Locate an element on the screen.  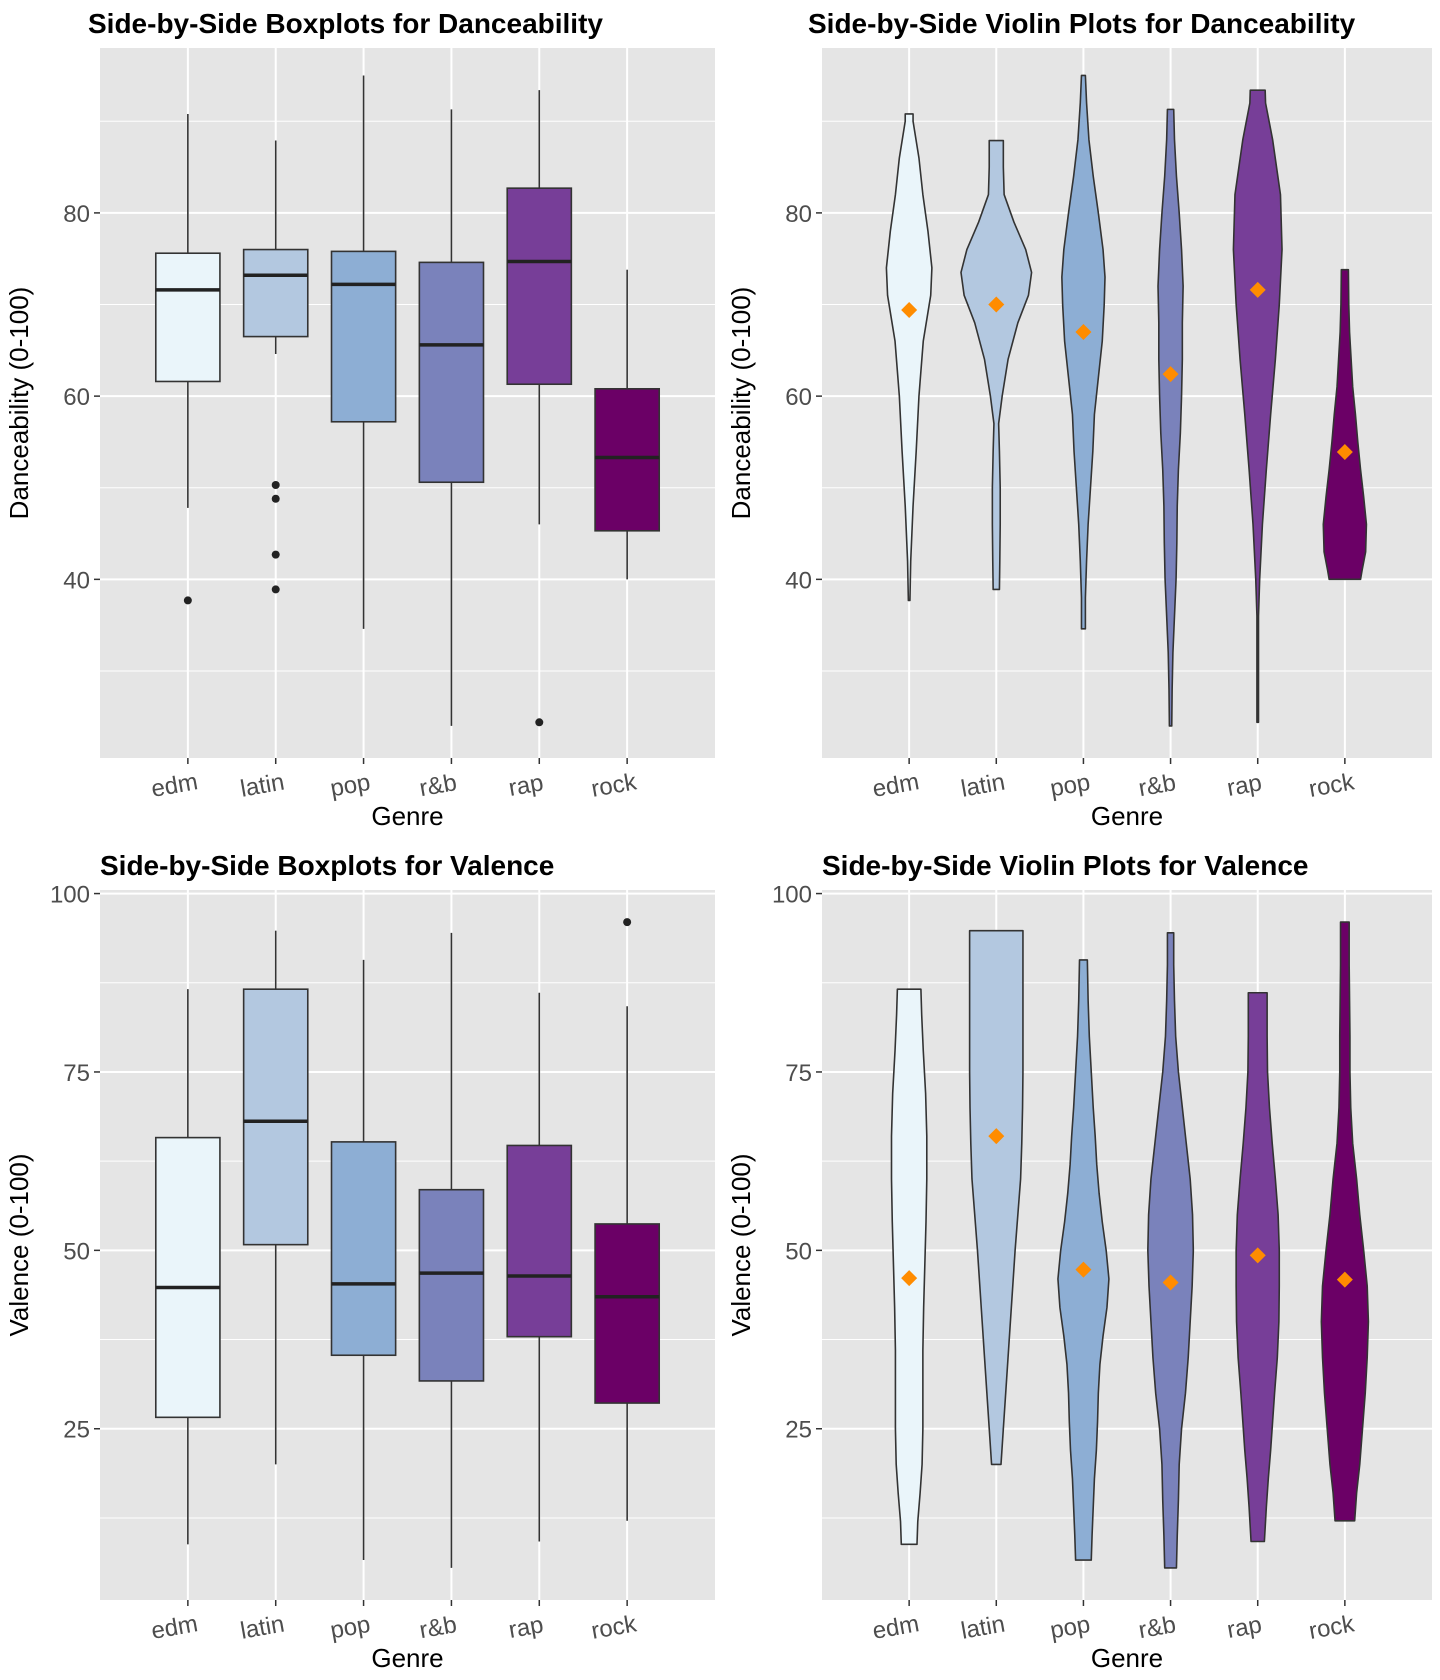
chart-title: Side-by-Side Boxplots for Danceability is located at coordinates (345, 23).